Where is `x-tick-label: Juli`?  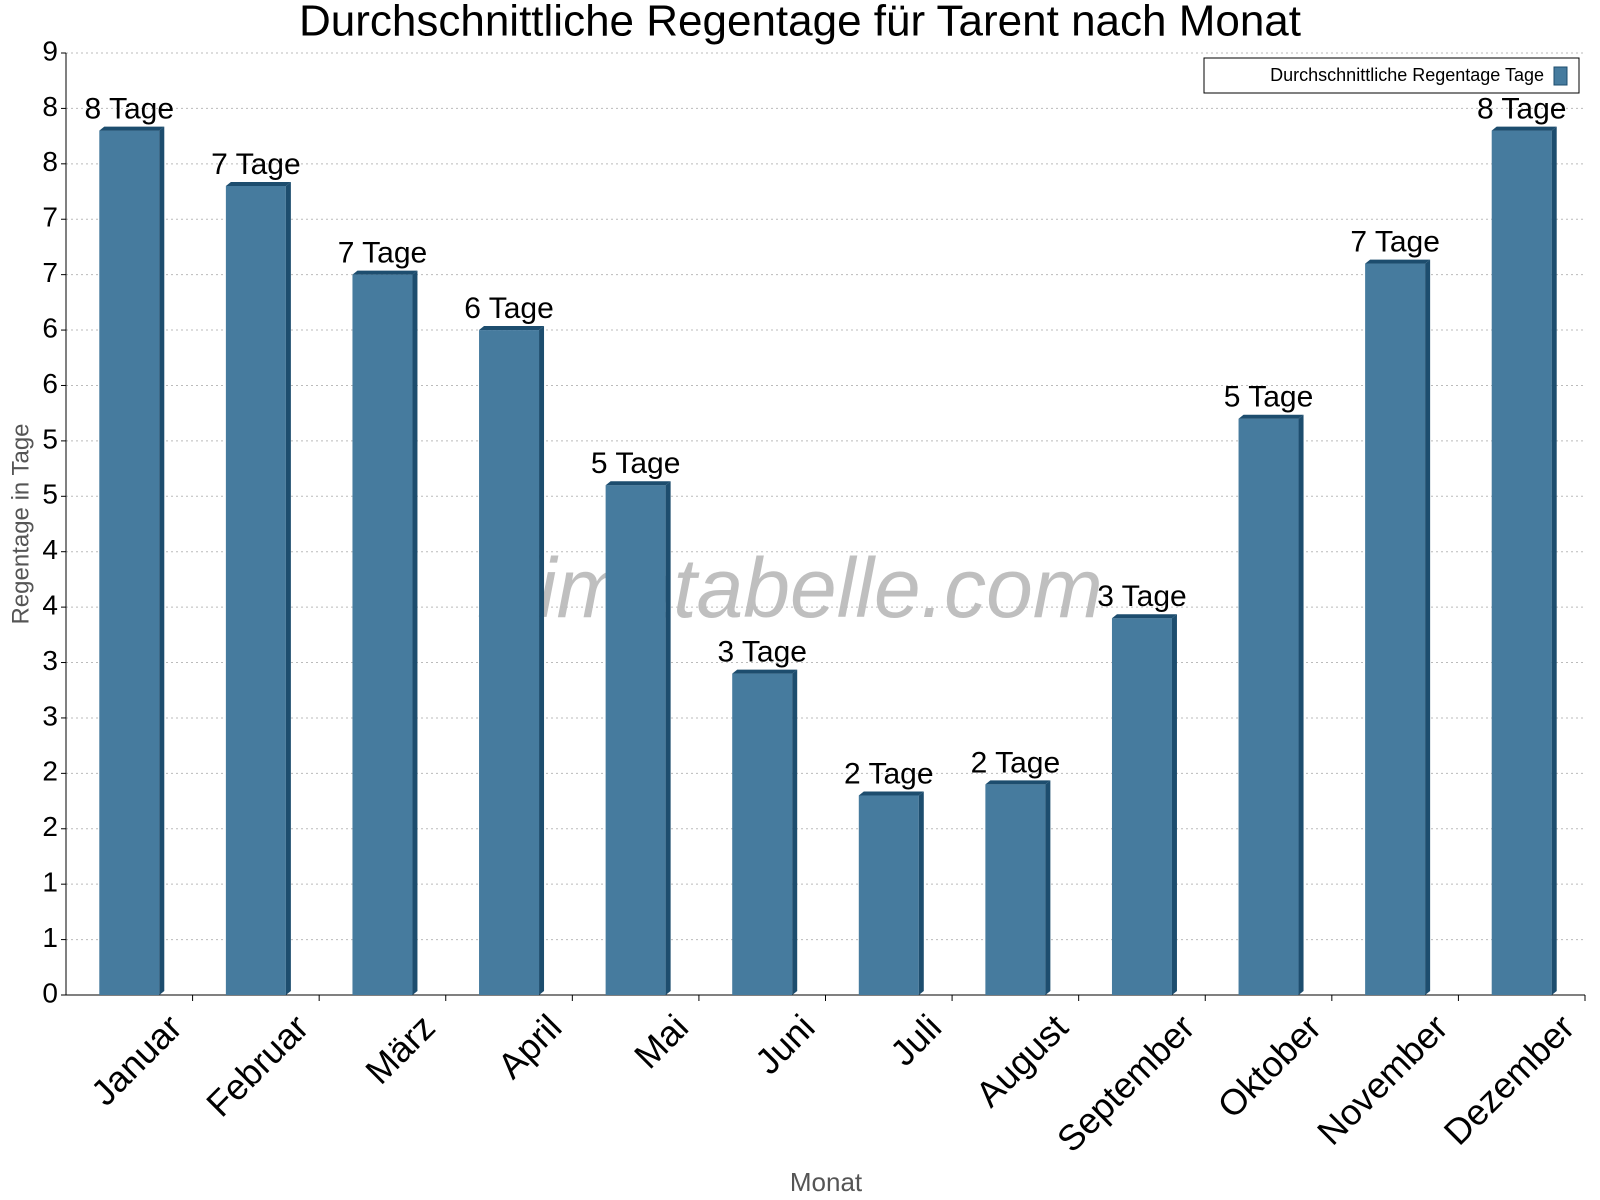 x-tick-label: Juli is located at coordinates (915, 1039).